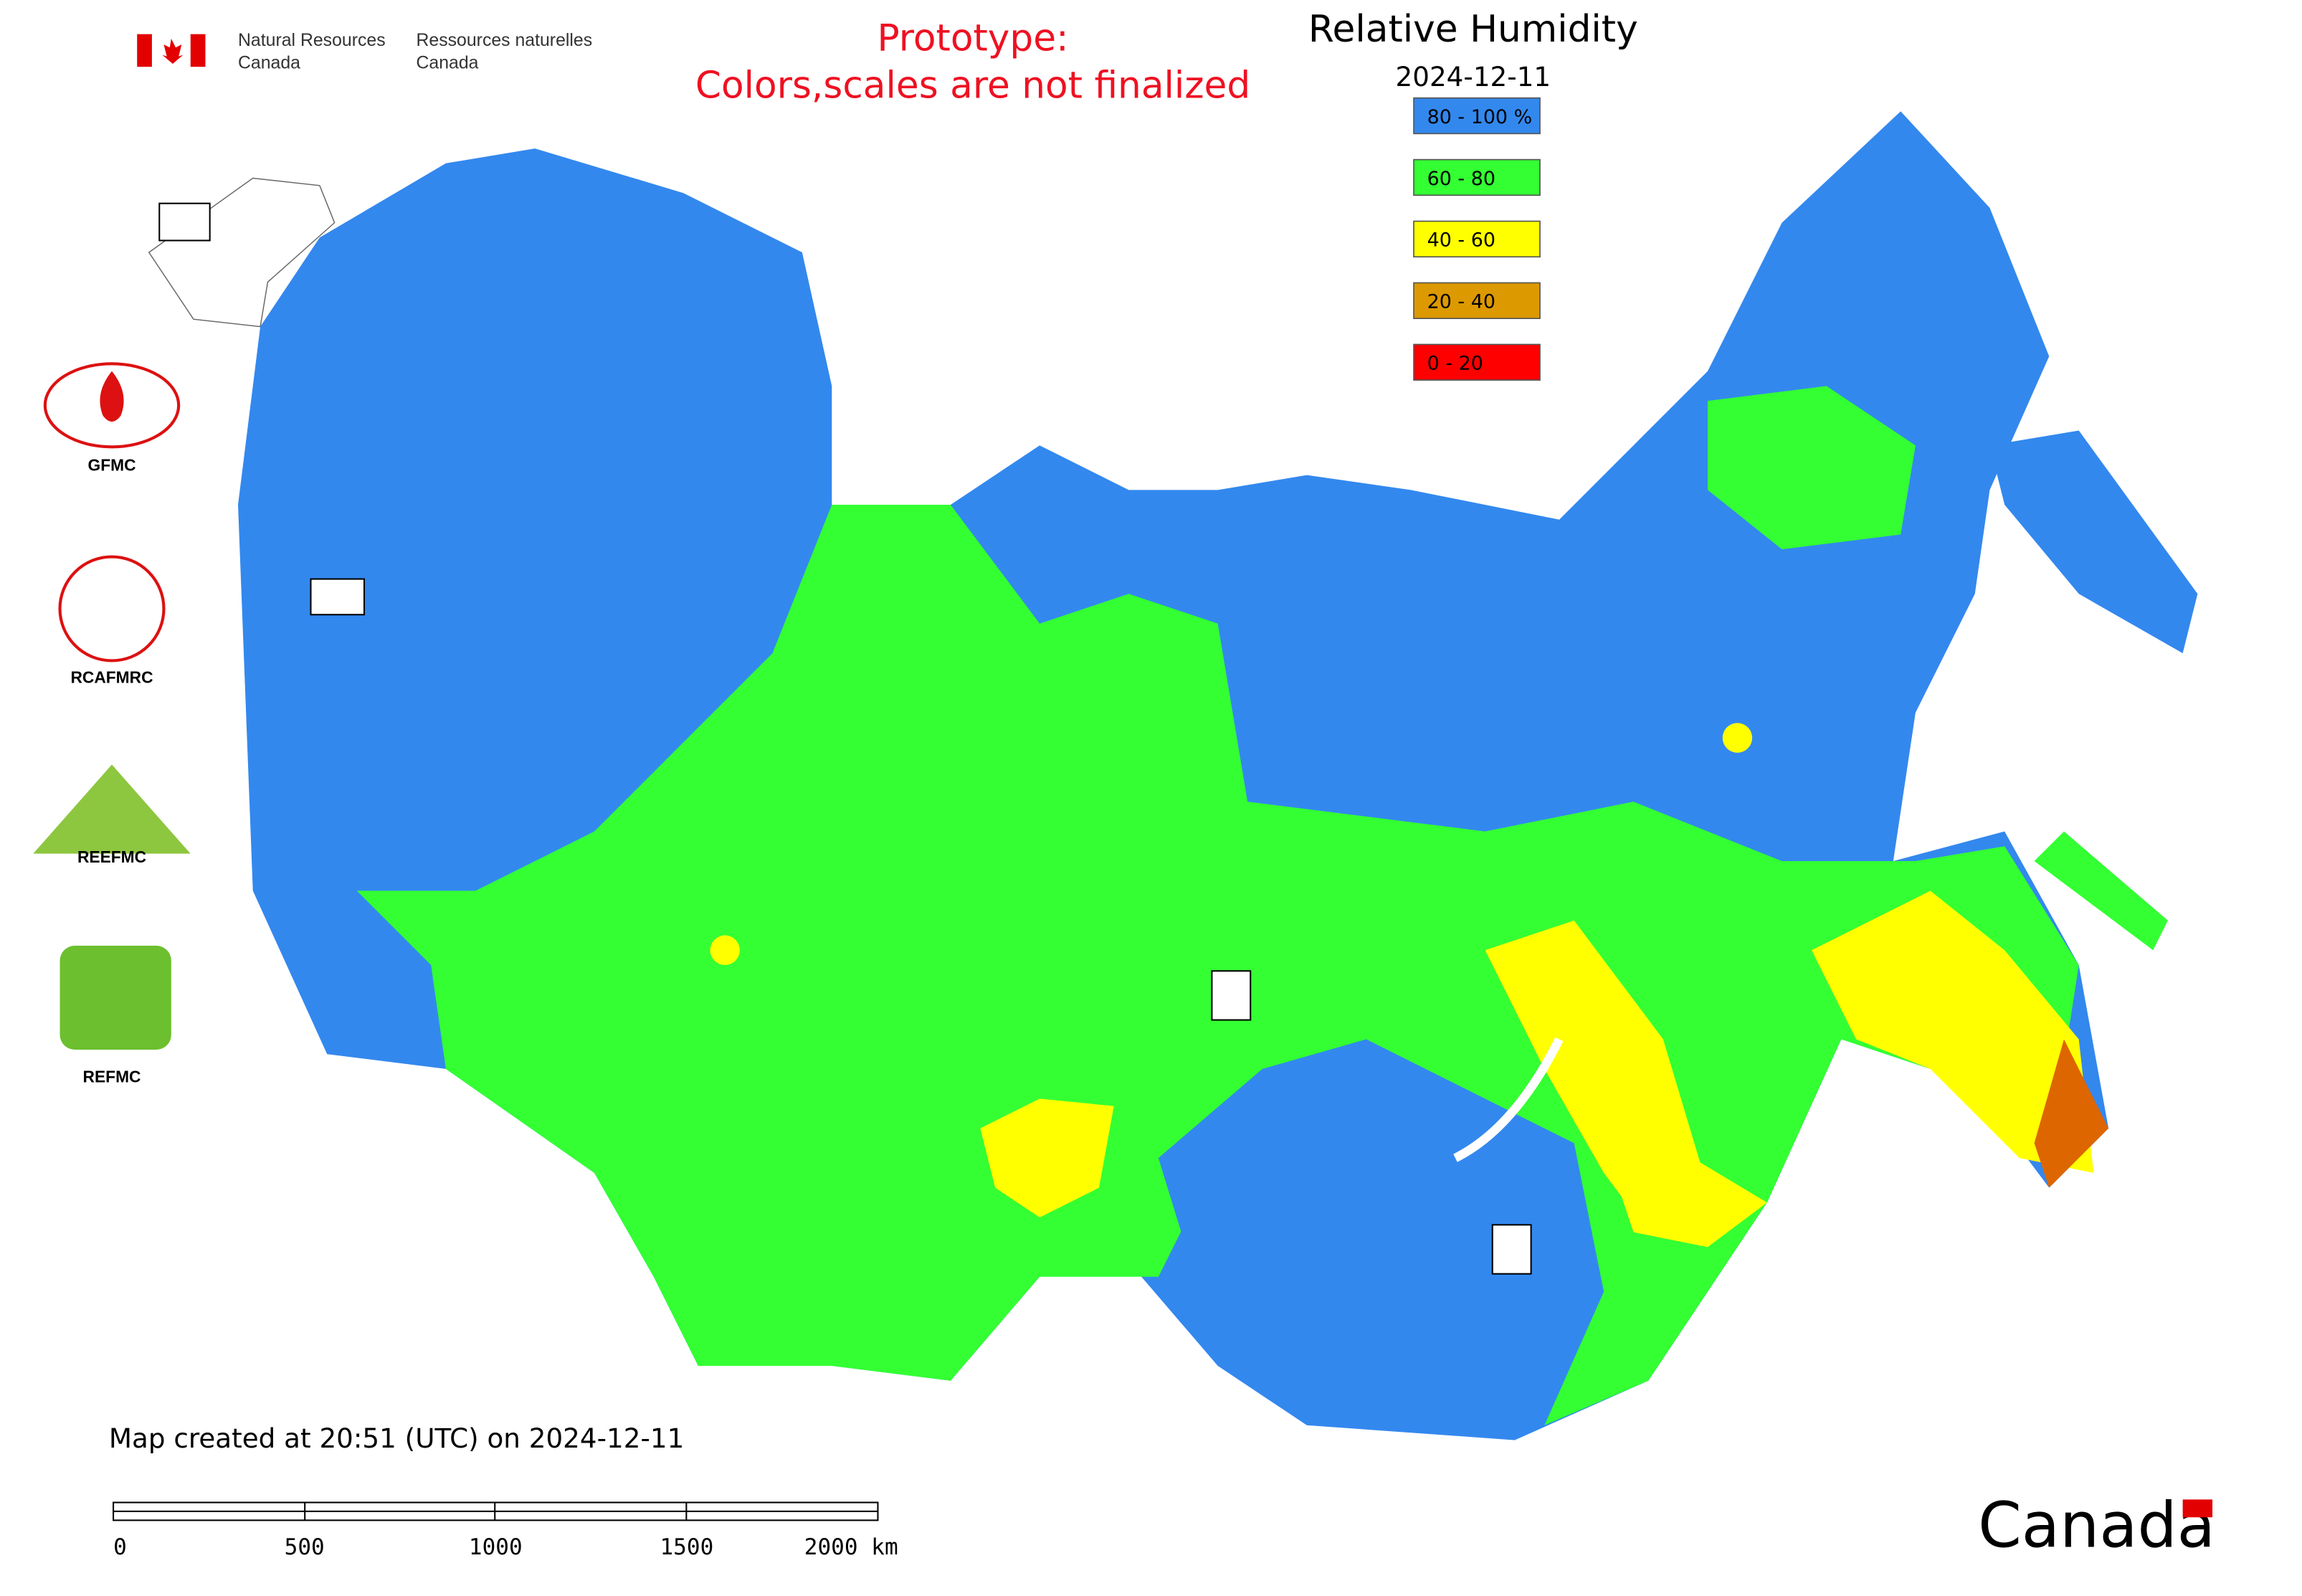  Describe the element at coordinates (112, 1077) in the screenshot. I see `logo-label: REFMC` at that location.